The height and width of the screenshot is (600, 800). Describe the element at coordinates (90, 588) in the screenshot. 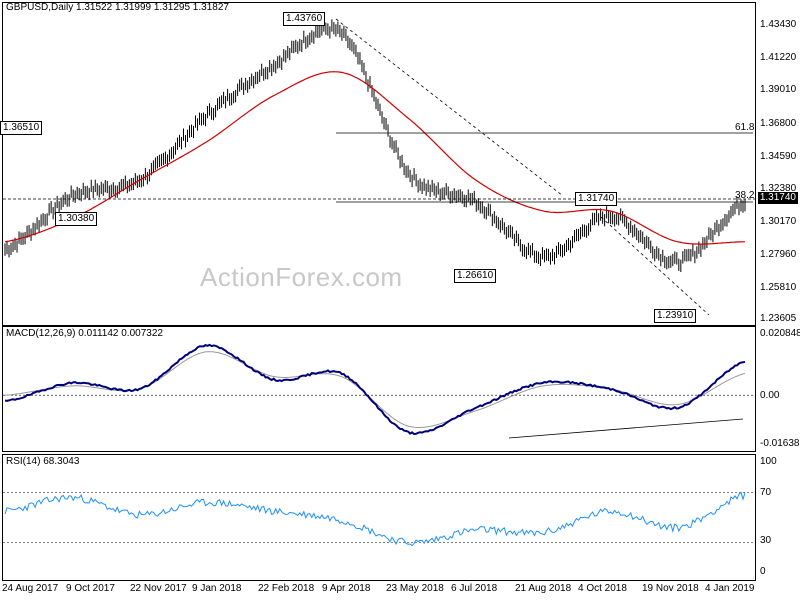

I see `x-tick: 9 Oct 2017` at that location.